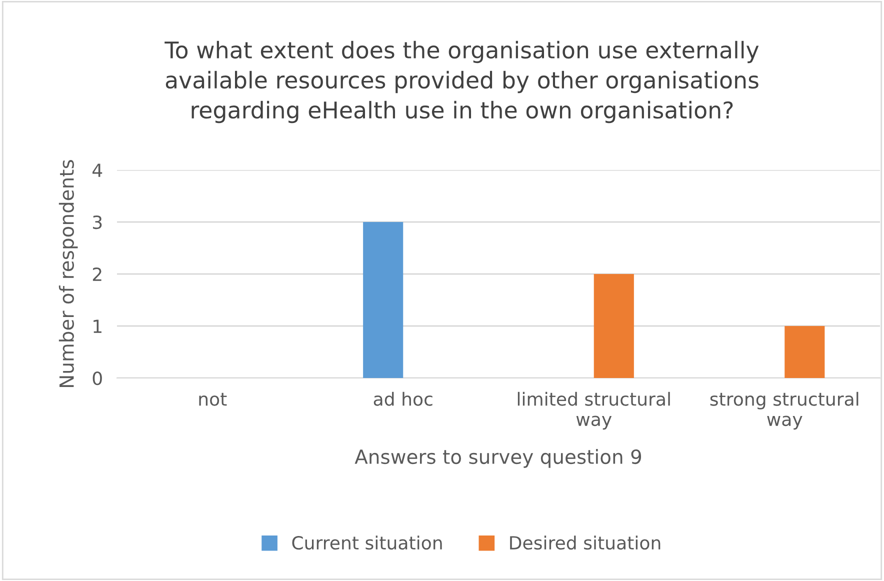 The width and height of the screenshot is (884, 581). I want to click on y-tick-label: 2, so click(97, 274).